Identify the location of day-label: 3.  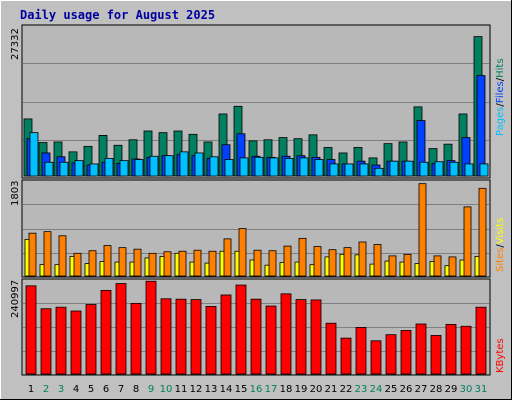
(61, 389).